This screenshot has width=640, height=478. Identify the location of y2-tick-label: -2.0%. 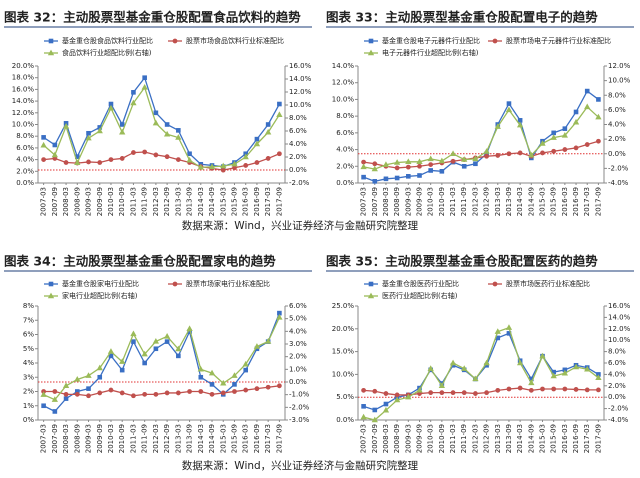
(299, 183).